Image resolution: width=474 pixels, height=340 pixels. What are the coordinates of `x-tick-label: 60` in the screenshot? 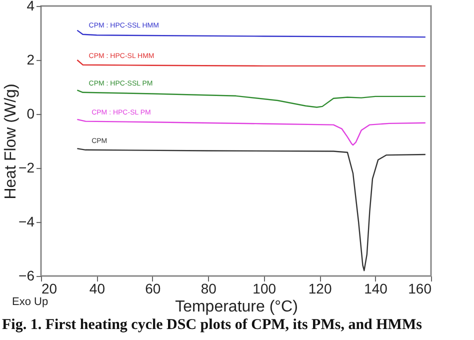 It's located at (153, 288).